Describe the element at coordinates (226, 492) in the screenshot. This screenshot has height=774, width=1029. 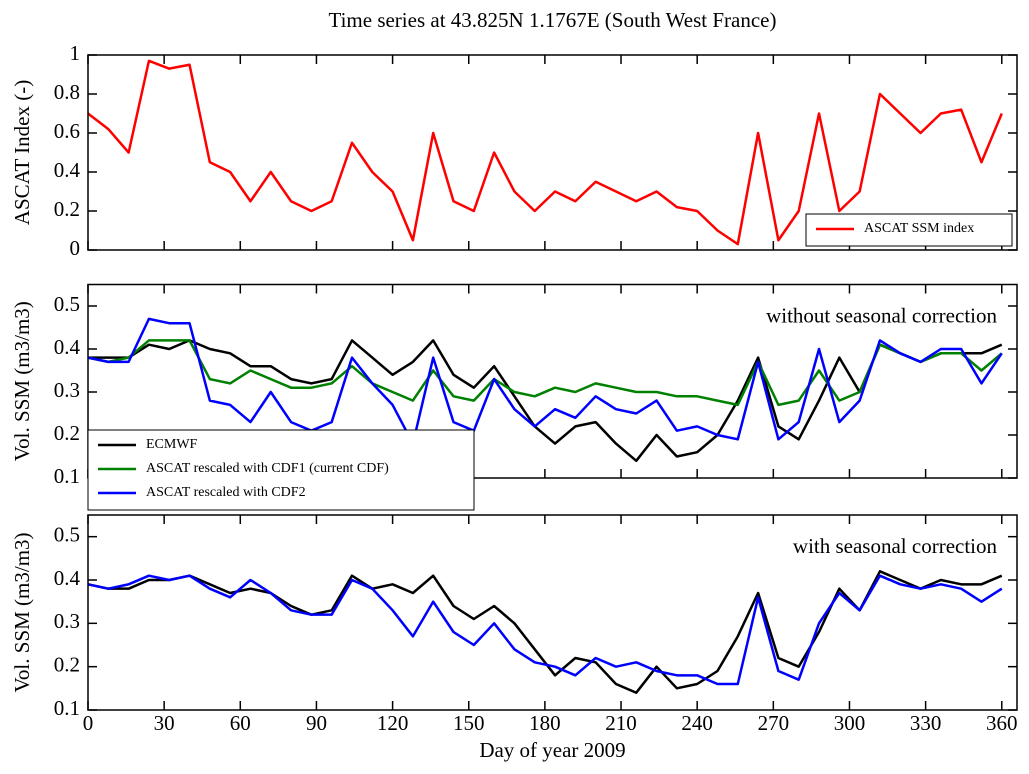
I see `legend-label: ASCAT rescaled with CDF2` at that location.